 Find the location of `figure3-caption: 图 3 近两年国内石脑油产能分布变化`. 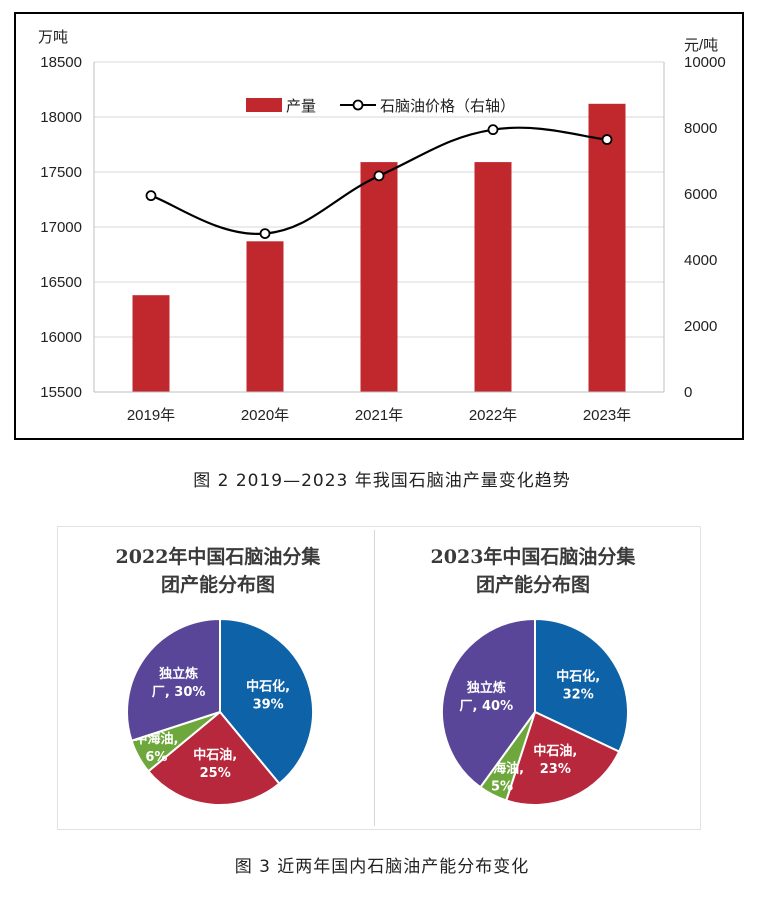

figure3-caption: 图 3 近两年国内石脑油产能分布变化 is located at coordinates (382, 867).